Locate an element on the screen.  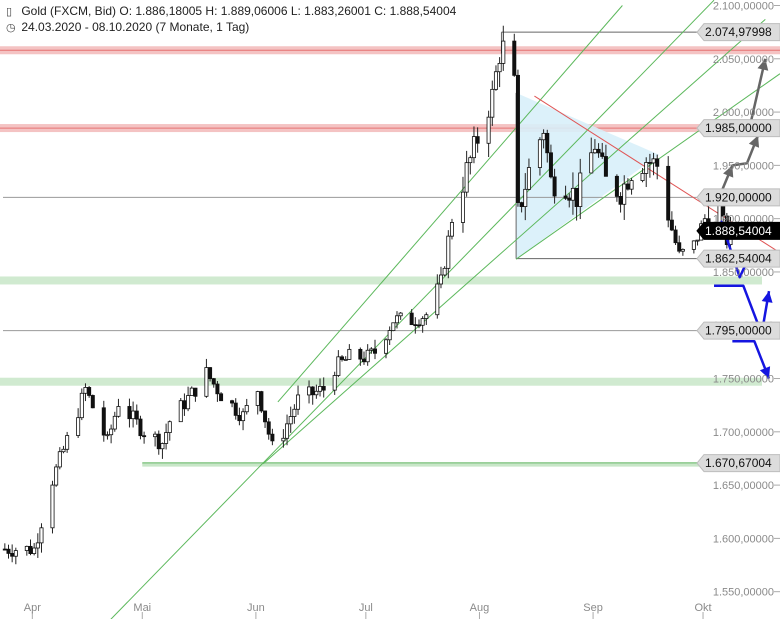
y-tick-label: 1.850,00000 is located at coordinates (743, 273).